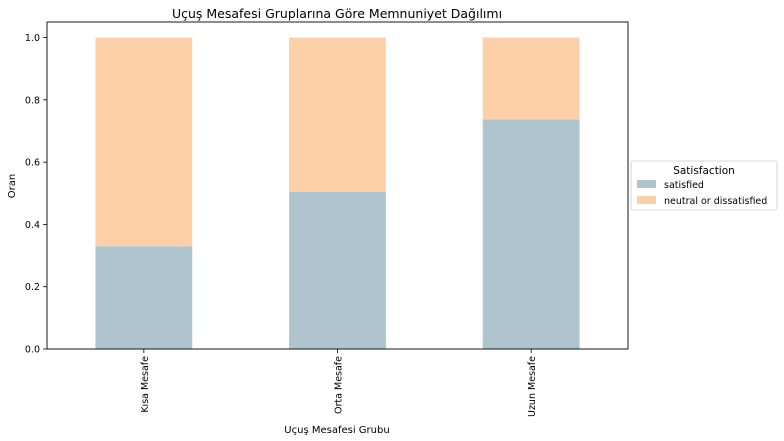  I want to click on x-tick-label: Kısa Mesafe, so click(145, 384).